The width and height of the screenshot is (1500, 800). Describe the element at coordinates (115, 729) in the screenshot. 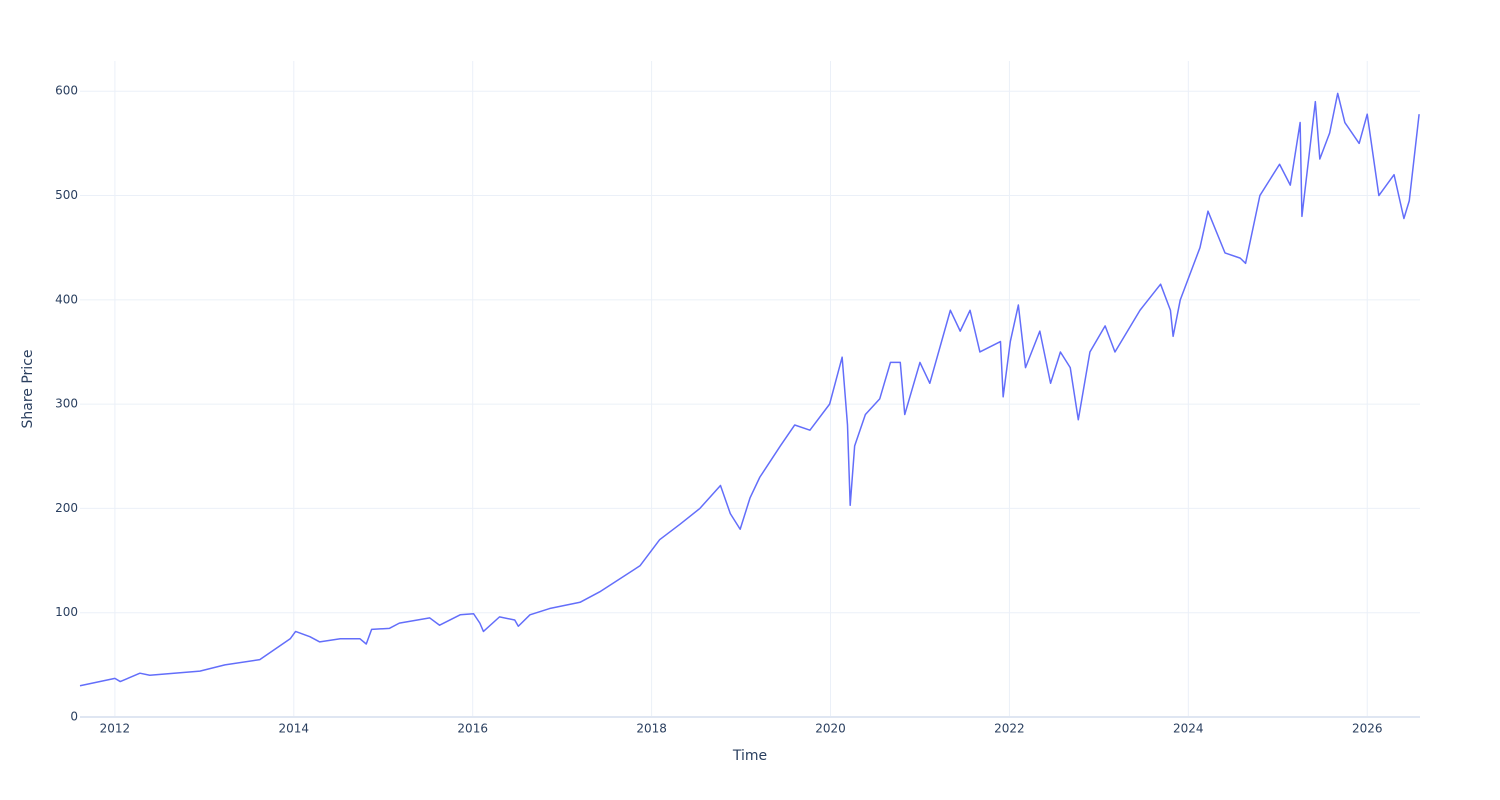

I see `x-tick-label: 2012` at that location.